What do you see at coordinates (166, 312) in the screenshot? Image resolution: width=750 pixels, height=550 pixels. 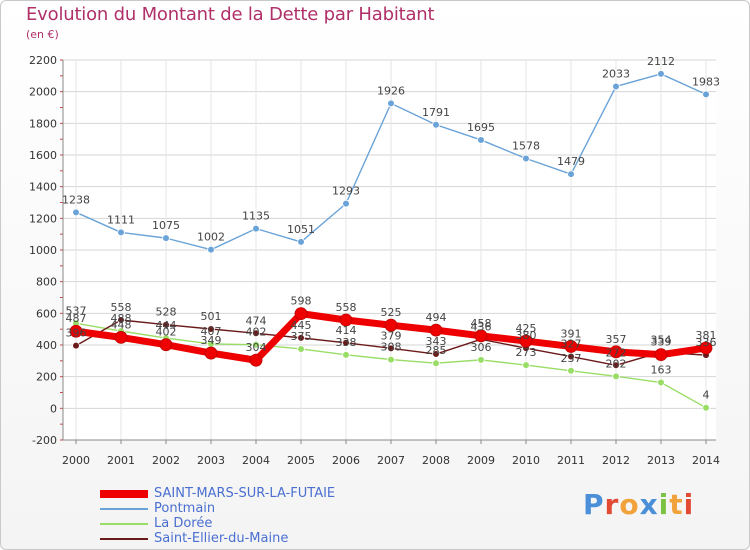 I see `data-label: 528` at bounding box center [166, 312].